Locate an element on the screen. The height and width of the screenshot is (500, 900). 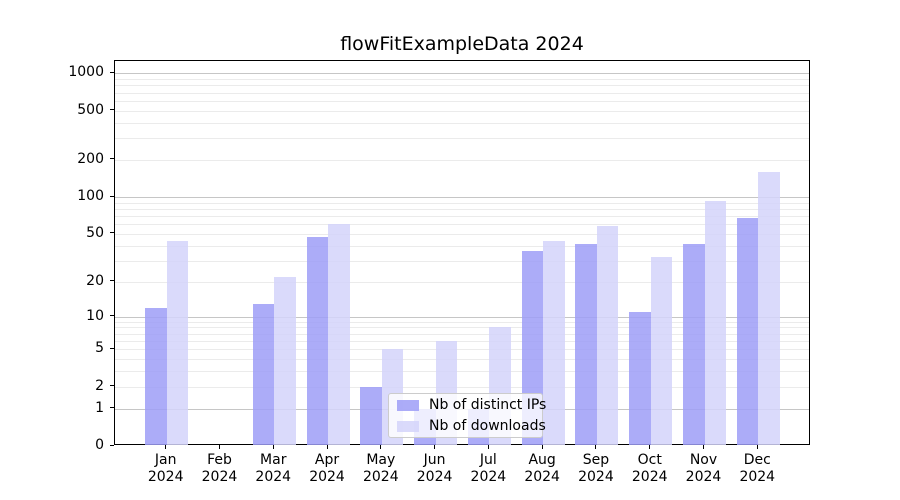
x-tick-label: Aug 2024 is located at coordinates (542, 468).